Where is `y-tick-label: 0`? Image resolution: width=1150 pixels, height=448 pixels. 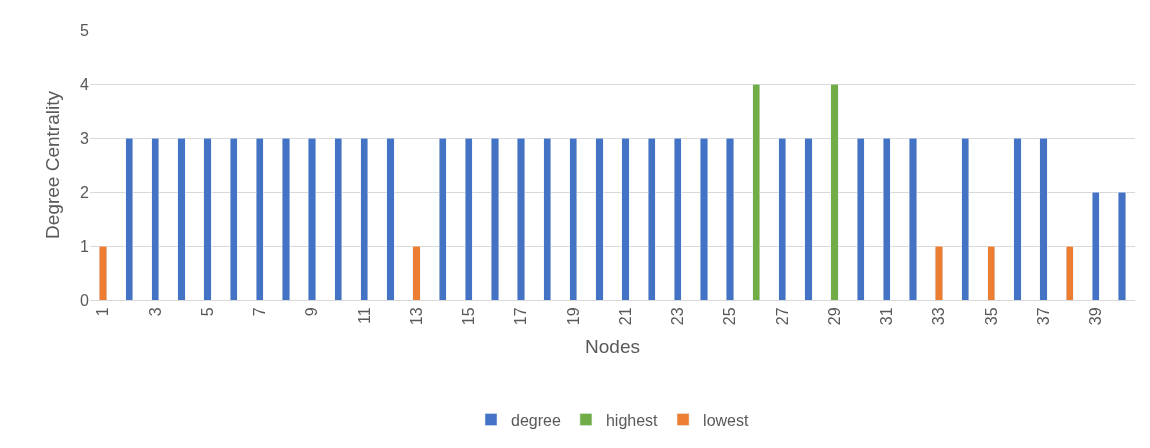 y-tick-label: 0 is located at coordinates (85, 300).